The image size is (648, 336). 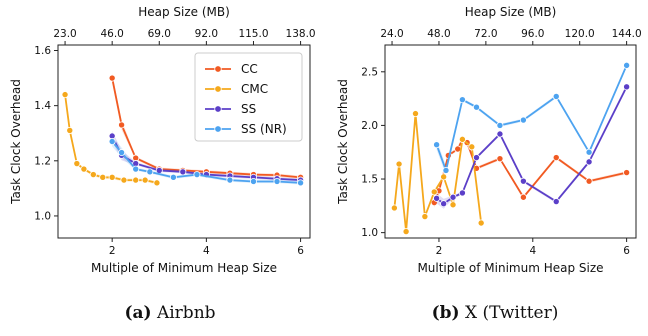 What do you see at coordinates (369, 126) in the screenshot?
I see `y-tick-label: 2.0` at bounding box center [369, 126].